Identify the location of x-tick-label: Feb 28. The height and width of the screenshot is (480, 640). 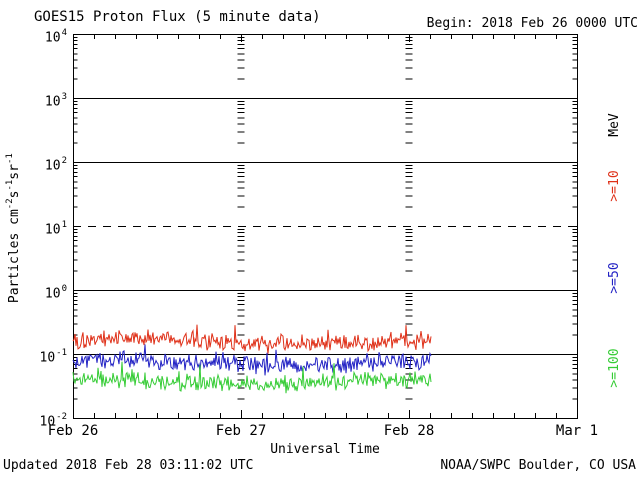
(409, 431).